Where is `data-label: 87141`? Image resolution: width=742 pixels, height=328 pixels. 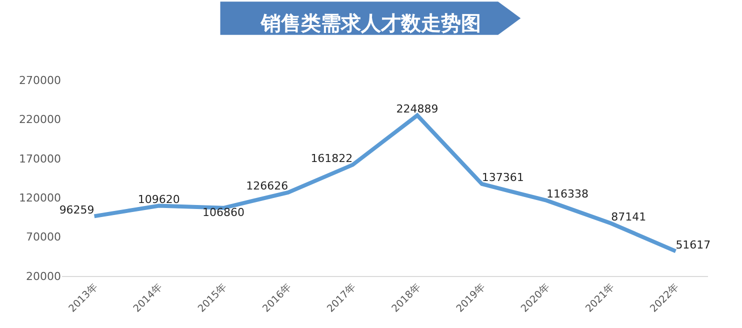 data-label: 87141 is located at coordinates (628, 217).